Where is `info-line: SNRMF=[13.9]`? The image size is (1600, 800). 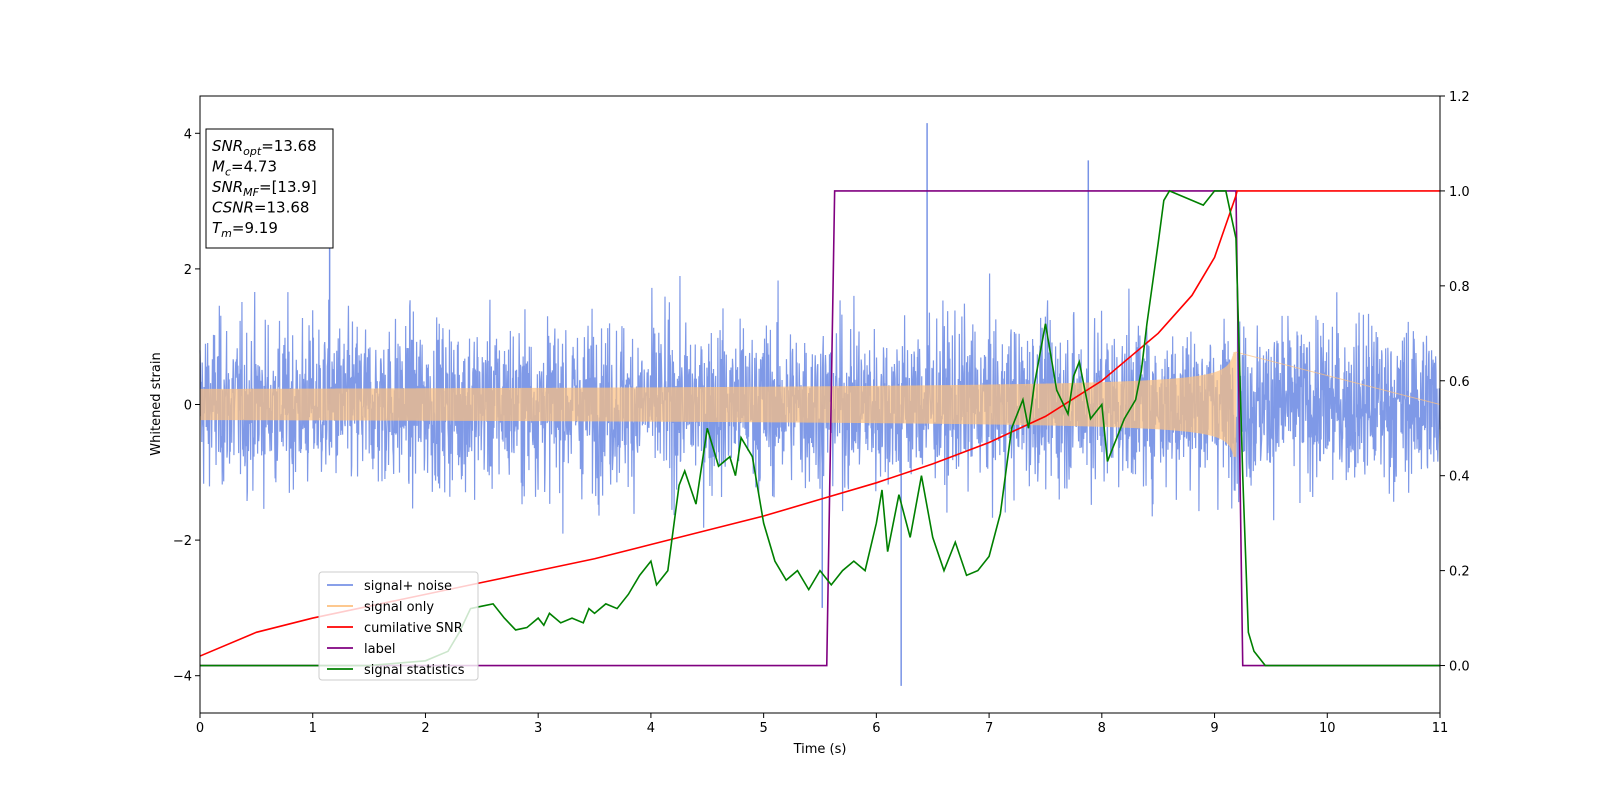
info-line: SNRMF=[13.9] is located at coordinates (264, 188).